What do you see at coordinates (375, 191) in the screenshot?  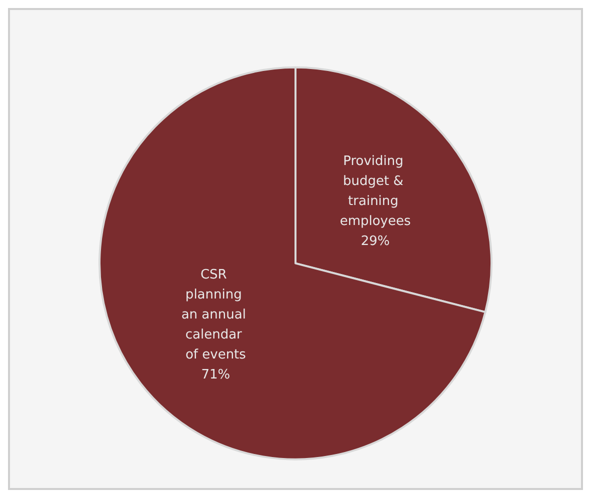 I see `slice-label: Providing budget & training employees` at bounding box center [375, 191].